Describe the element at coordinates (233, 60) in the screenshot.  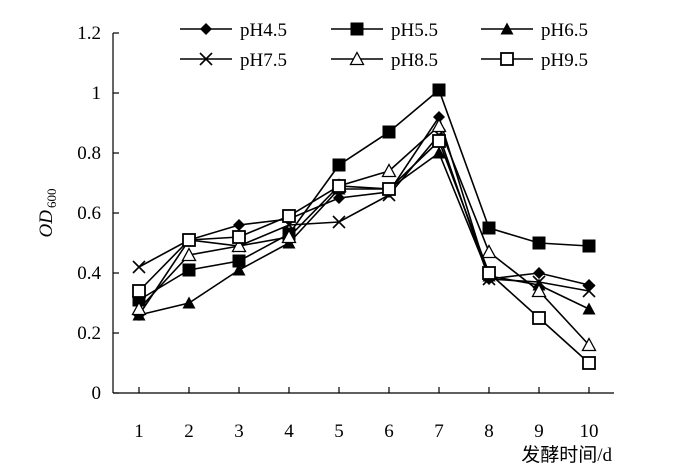
I see `legend-item-ph7-5: pH7.5` at that location.